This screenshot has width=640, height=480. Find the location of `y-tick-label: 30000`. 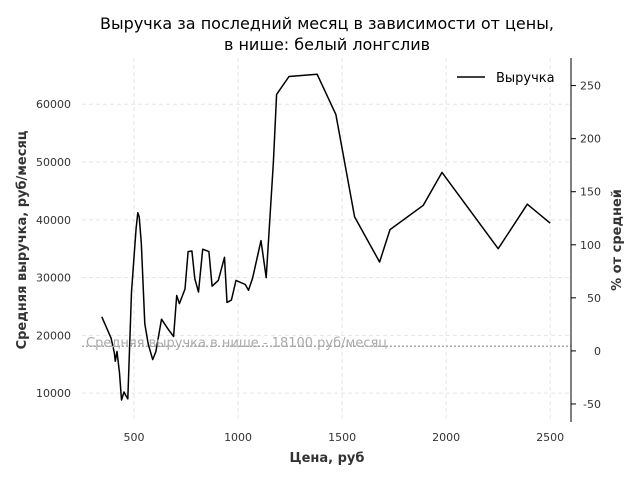

y-tick-label: 30000 is located at coordinates (53, 278).